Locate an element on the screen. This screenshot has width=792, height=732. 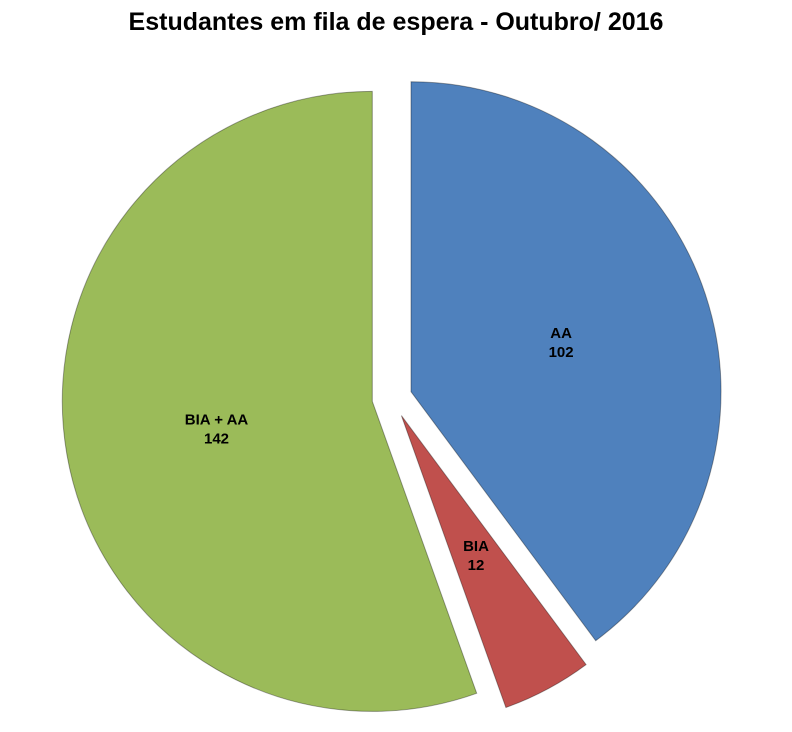
slice-label: BIA 12 is located at coordinates (476, 556).